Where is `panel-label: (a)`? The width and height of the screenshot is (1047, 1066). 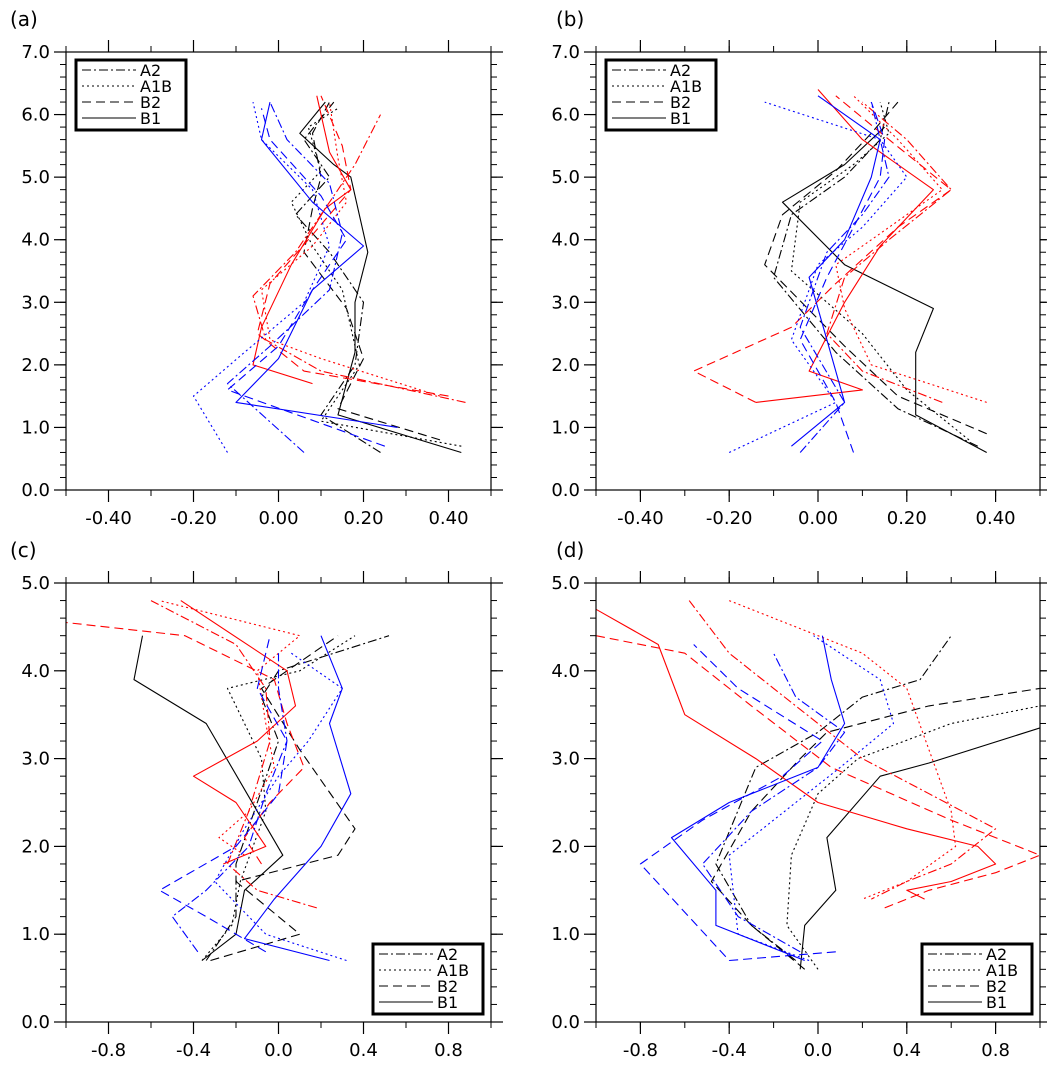
panel-label: (a) is located at coordinates (24, 19).